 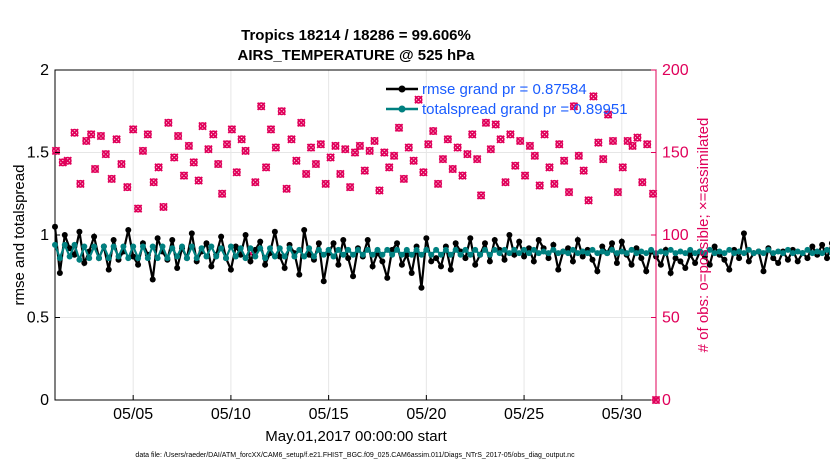 What do you see at coordinates (44, 400) in the screenshot?
I see `y-tick-label: 0` at bounding box center [44, 400].